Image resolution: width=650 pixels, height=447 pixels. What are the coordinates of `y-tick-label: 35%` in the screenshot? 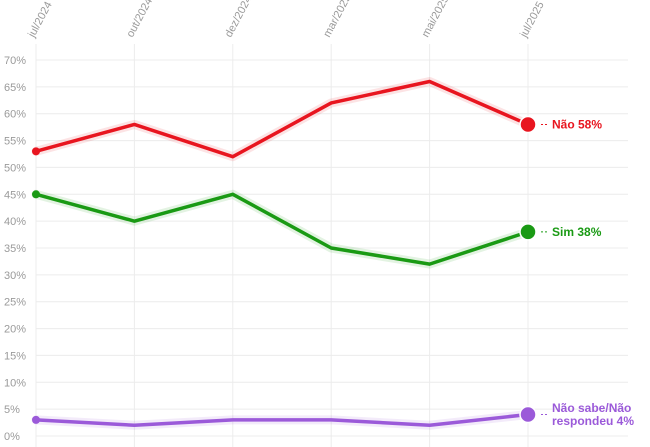 It's located at (15, 249).